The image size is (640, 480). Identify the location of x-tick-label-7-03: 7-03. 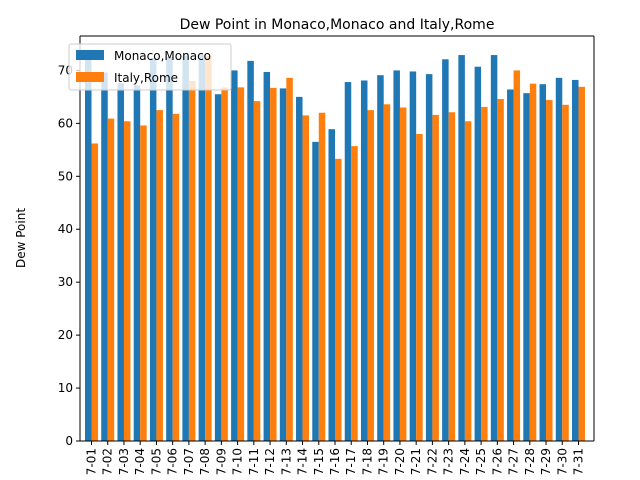
(124, 461).